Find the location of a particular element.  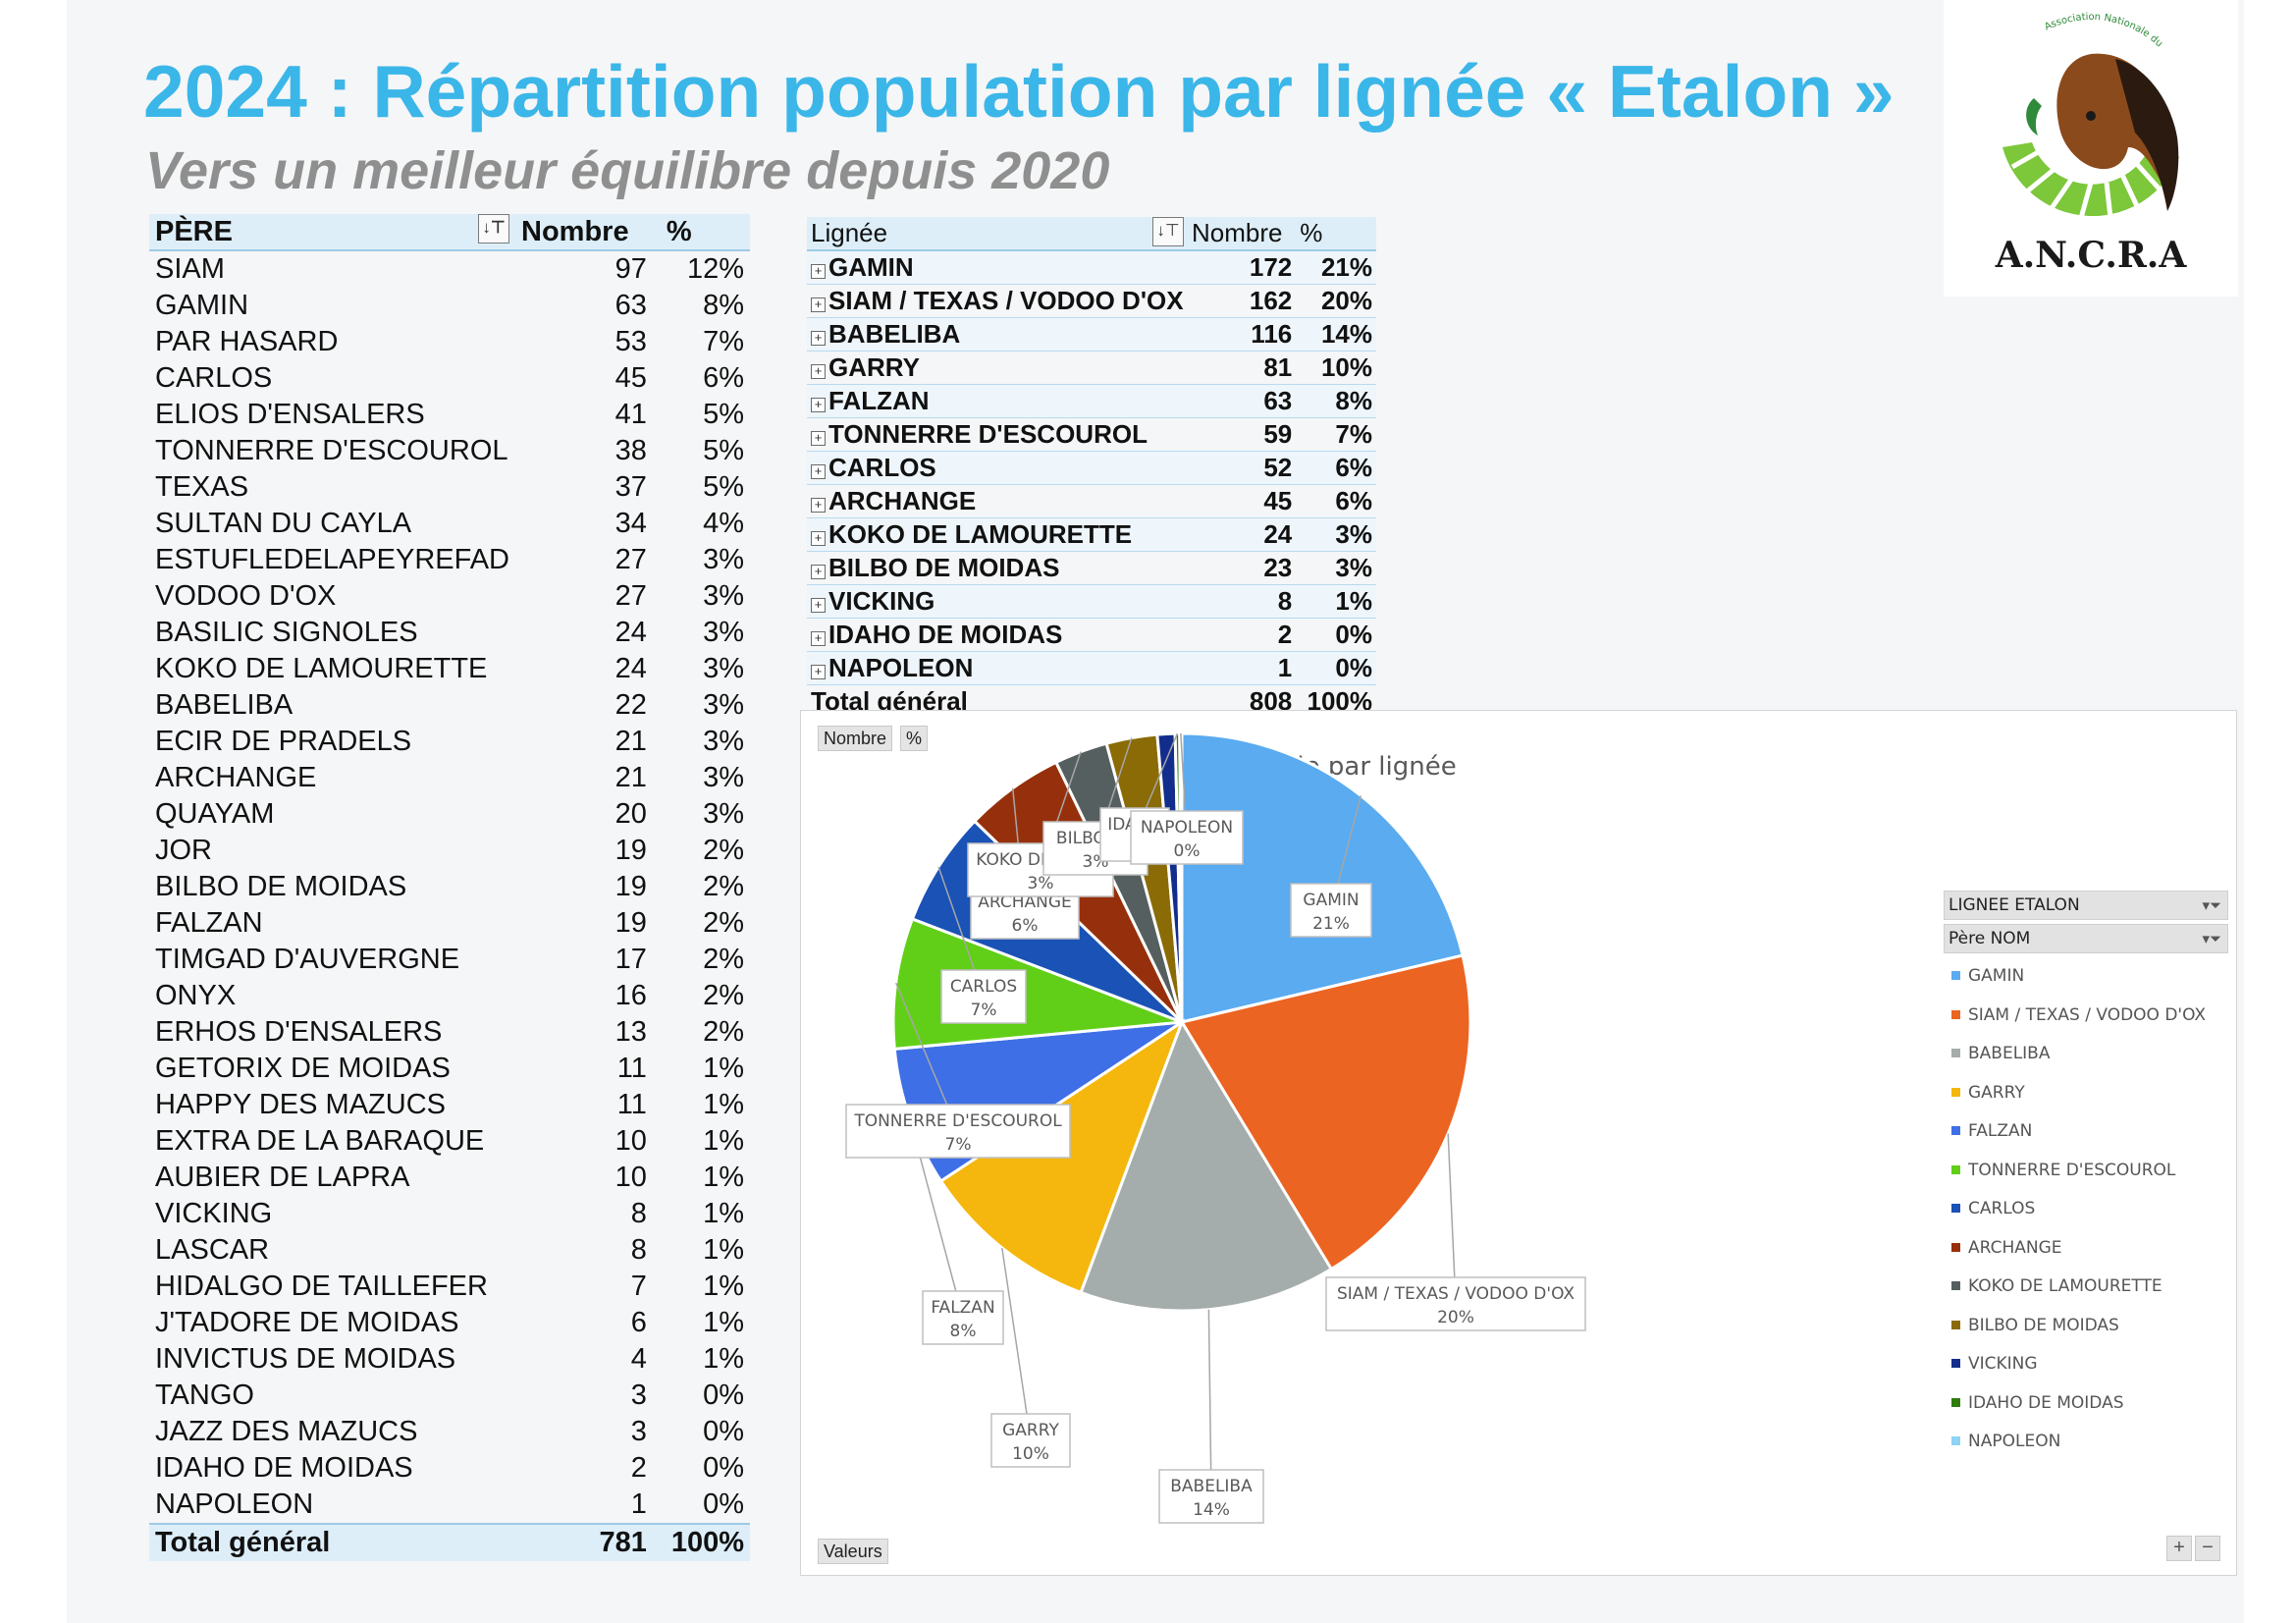

legend-filter-pere: Père NOM ▾⏷ is located at coordinates (2086, 938).